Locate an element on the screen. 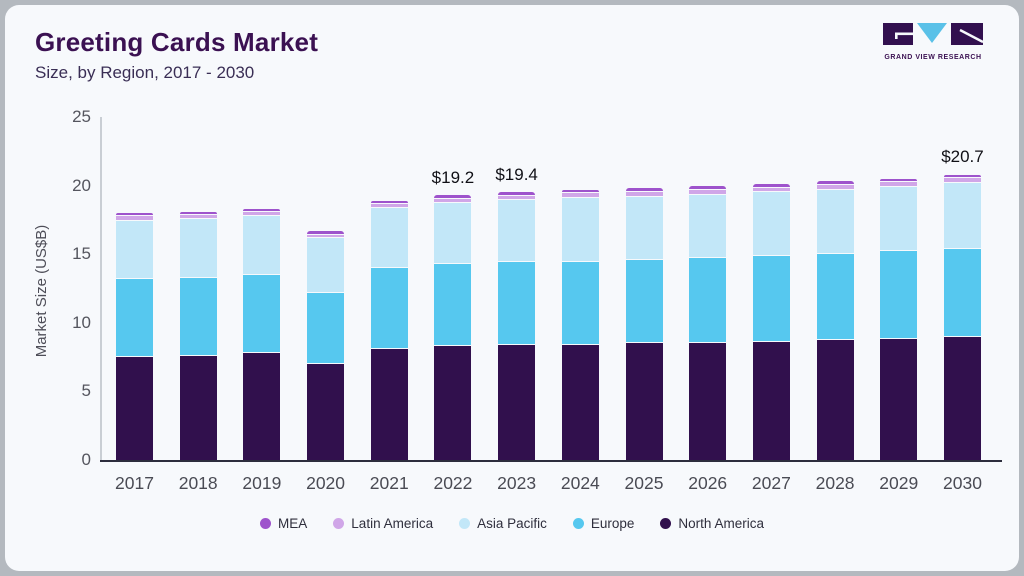 The image size is (1024, 576). legend-item-north-america: North America is located at coordinates (712, 523).